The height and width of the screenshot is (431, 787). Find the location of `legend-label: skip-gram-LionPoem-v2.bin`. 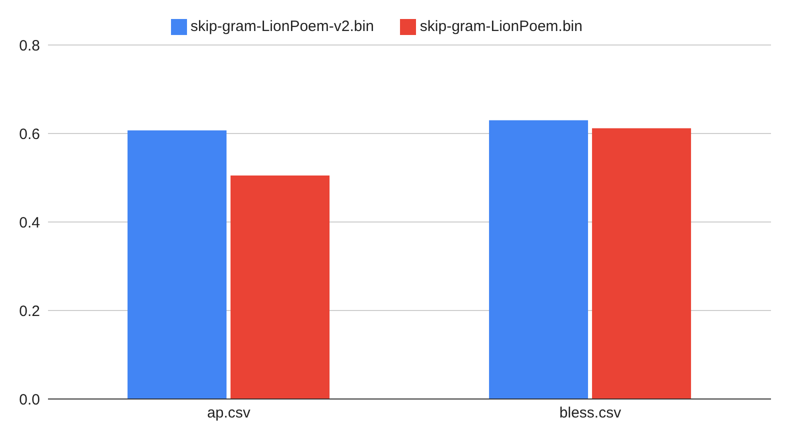

legend-label: skip-gram-LionPoem-v2.bin is located at coordinates (282, 26).